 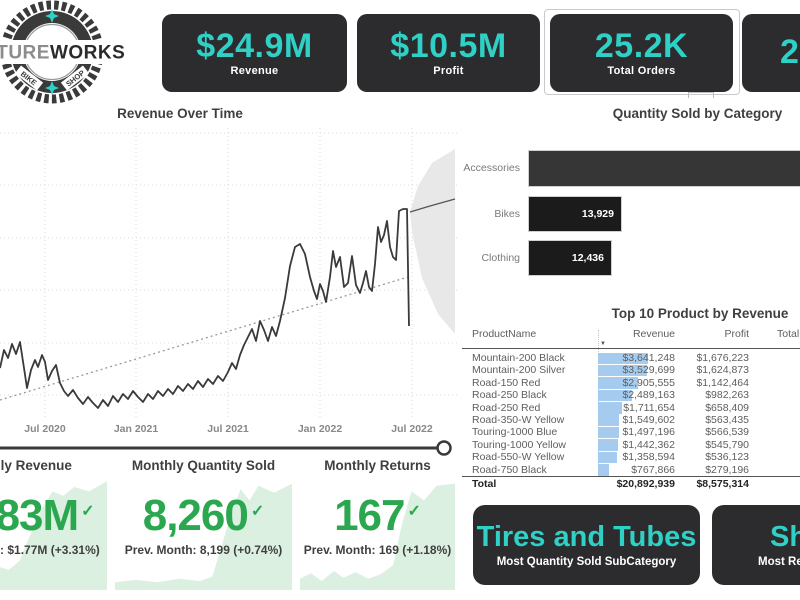 I want to click on table-row: Touring-1000 Blue $1,497,196 $566,539, so click(x=631, y=432).